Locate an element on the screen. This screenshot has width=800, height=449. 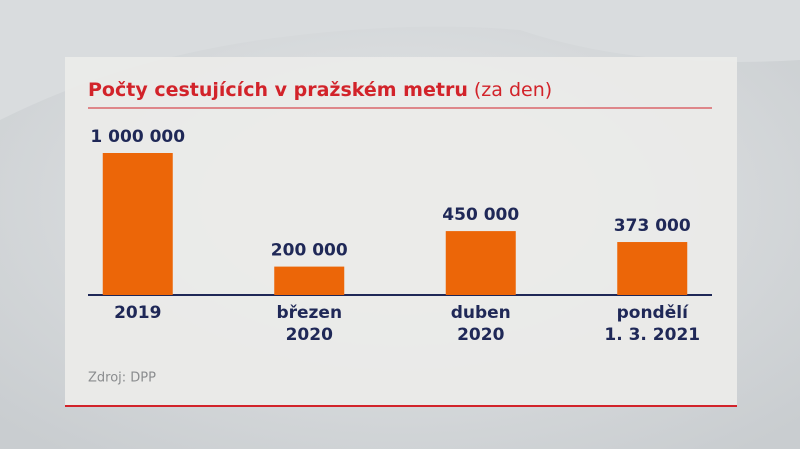
value-label: 373 000 is located at coordinates (652, 226).